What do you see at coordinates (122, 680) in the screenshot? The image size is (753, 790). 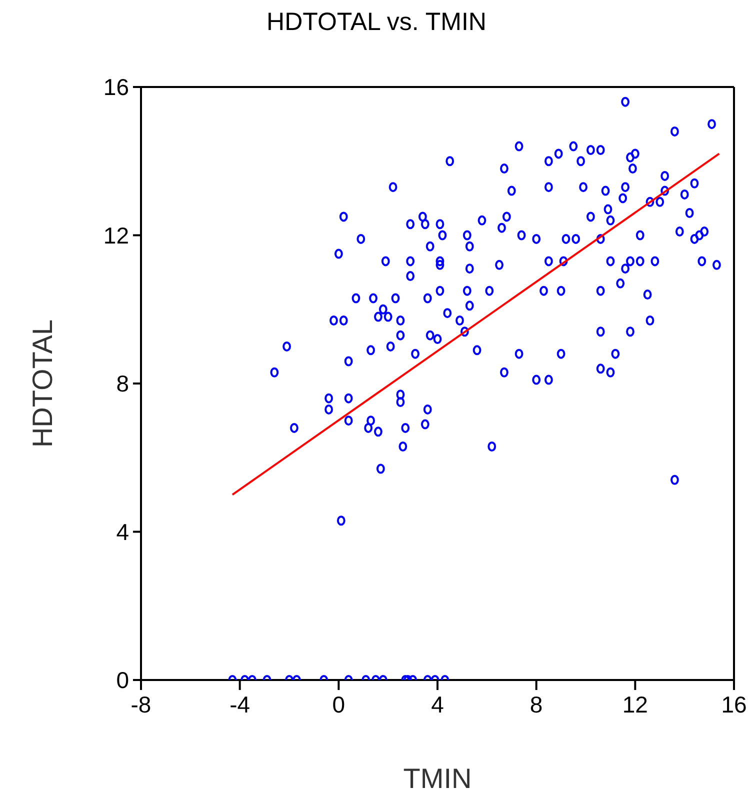 I see `y-tick-label: 0` at bounding box center [122, 680].